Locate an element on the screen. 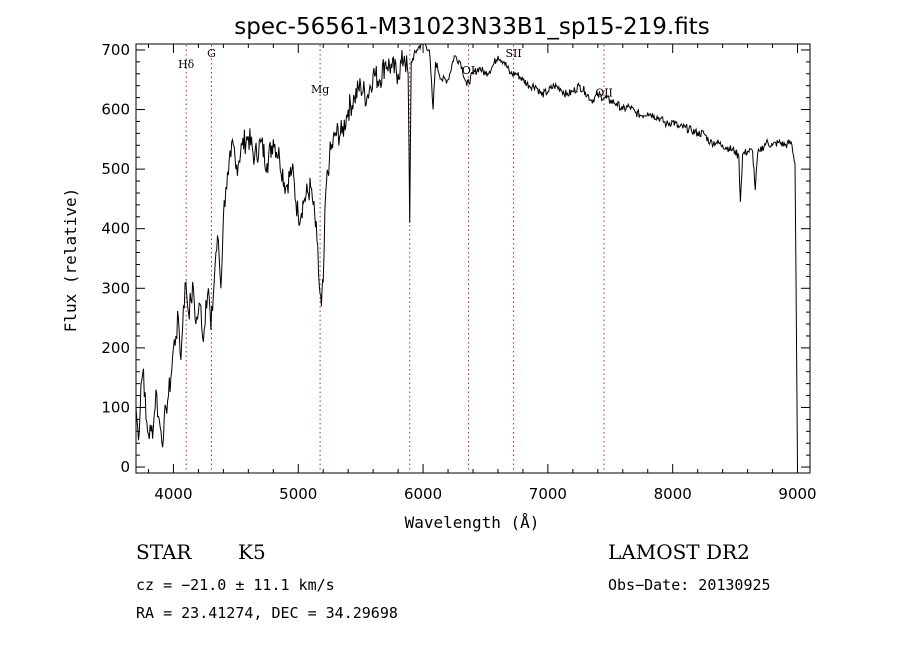  y-tick-label: 400 is located at coordinates (115, 229).